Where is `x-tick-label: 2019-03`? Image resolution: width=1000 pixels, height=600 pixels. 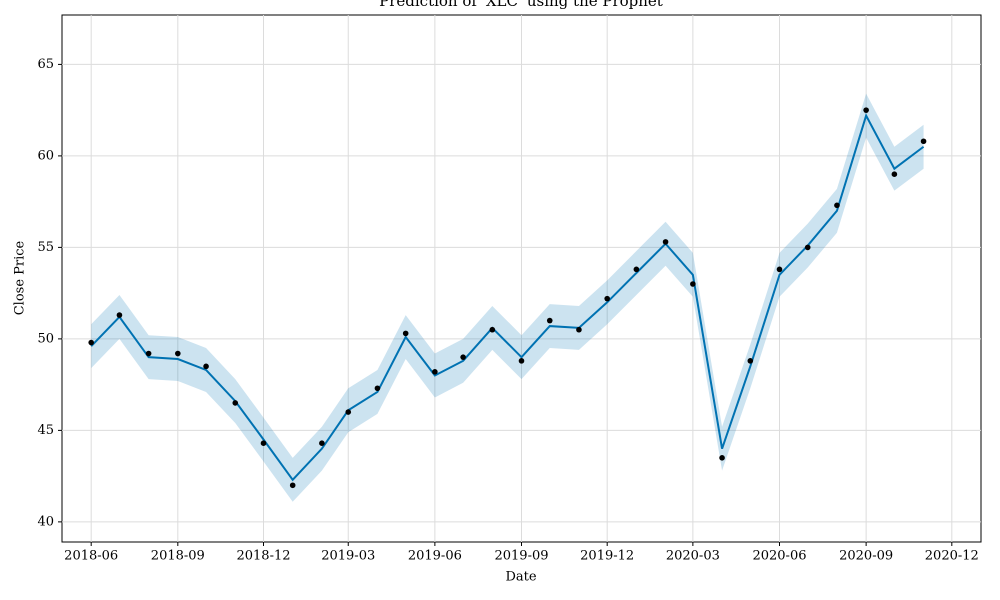
x-tick-label: 2019-03 is located at coordinates (348, 556).